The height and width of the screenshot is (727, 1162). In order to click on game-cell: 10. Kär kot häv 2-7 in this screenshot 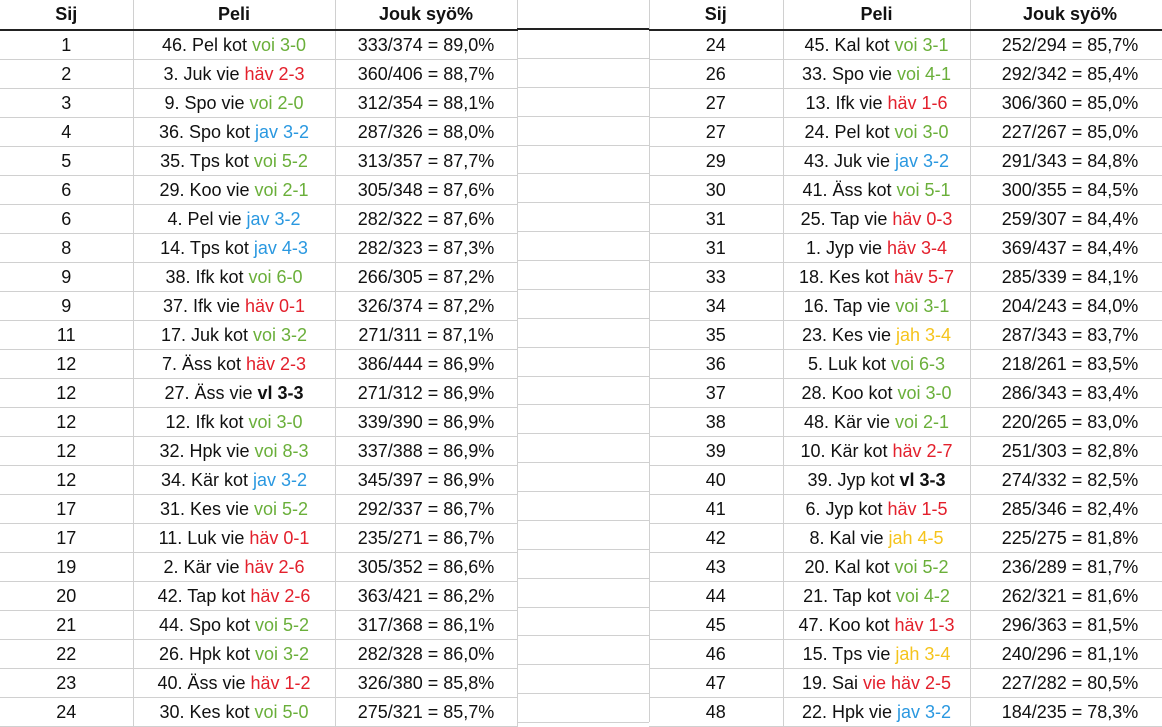, I will do `click(877, 451)`.